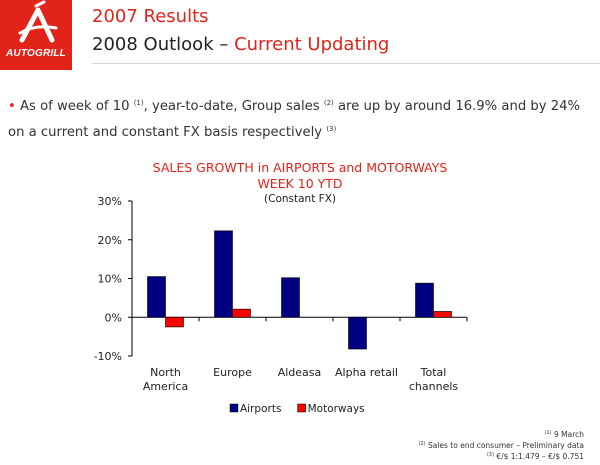  What do you see at coordinates (110, 279) in the screenshot?
I see `y-tick-label: 10%` at bounding box center [110, 279].